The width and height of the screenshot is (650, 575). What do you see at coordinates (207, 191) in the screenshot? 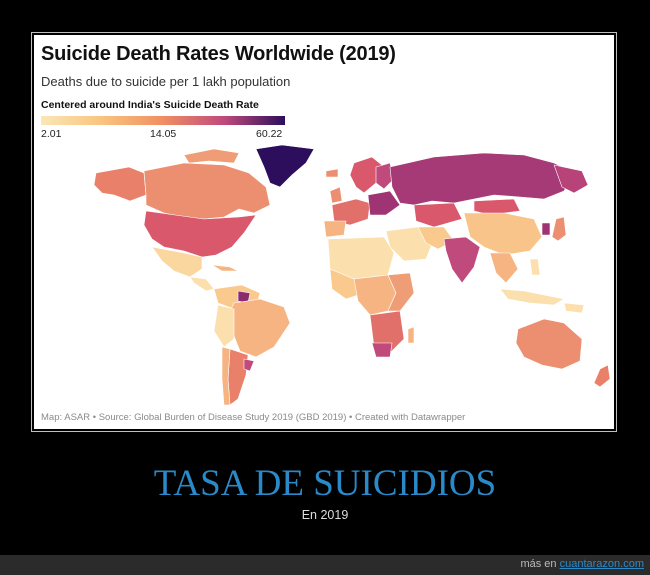
I see `region-canada` at bounding box center [207, 191].